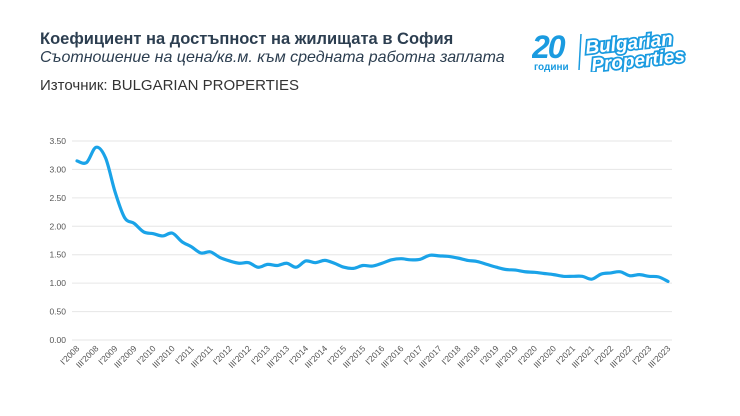 This screenshot has width=740, height=416. Describe the element at coordinates (57, 198) in the screenshot. I see `y-tick-label: 2.50` at that location.